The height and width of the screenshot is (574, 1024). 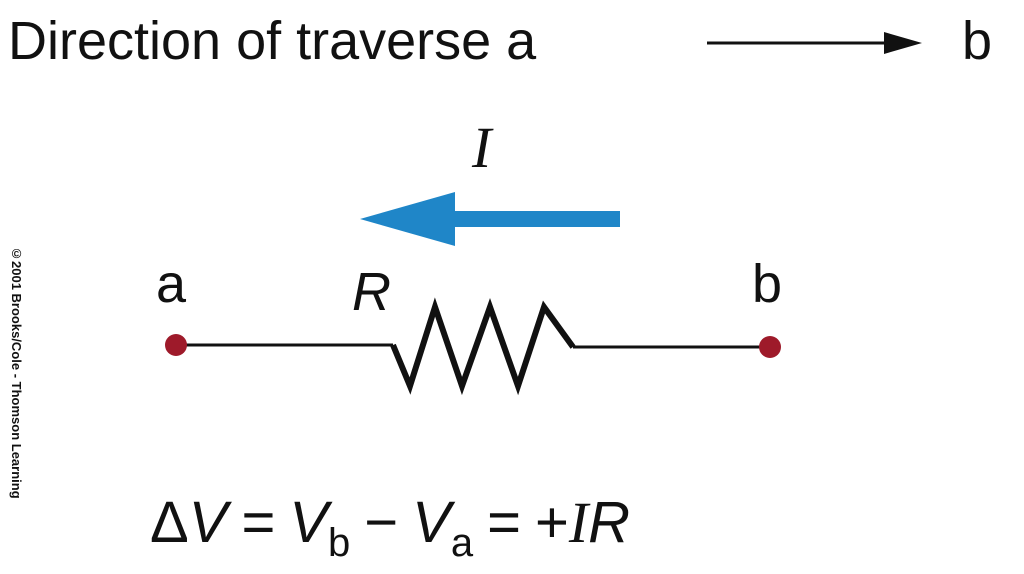 What do you see at coordinates (272, 41) in the screenshot?
I see `traverse-direction-text: Direction of traverse a` at bounding box center [272, 41].